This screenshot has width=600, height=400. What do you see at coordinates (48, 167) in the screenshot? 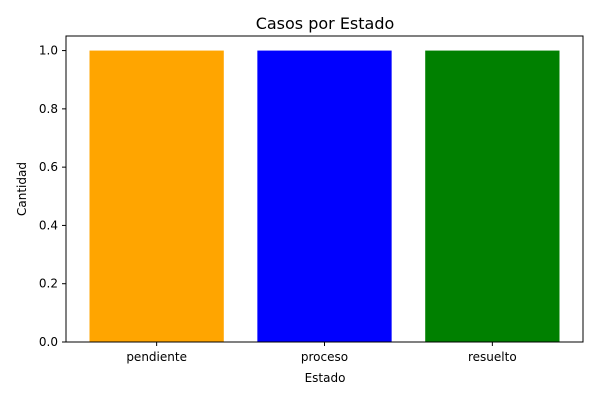
I see `y-tick-label: 0.6` at bounding box center [48, 167].